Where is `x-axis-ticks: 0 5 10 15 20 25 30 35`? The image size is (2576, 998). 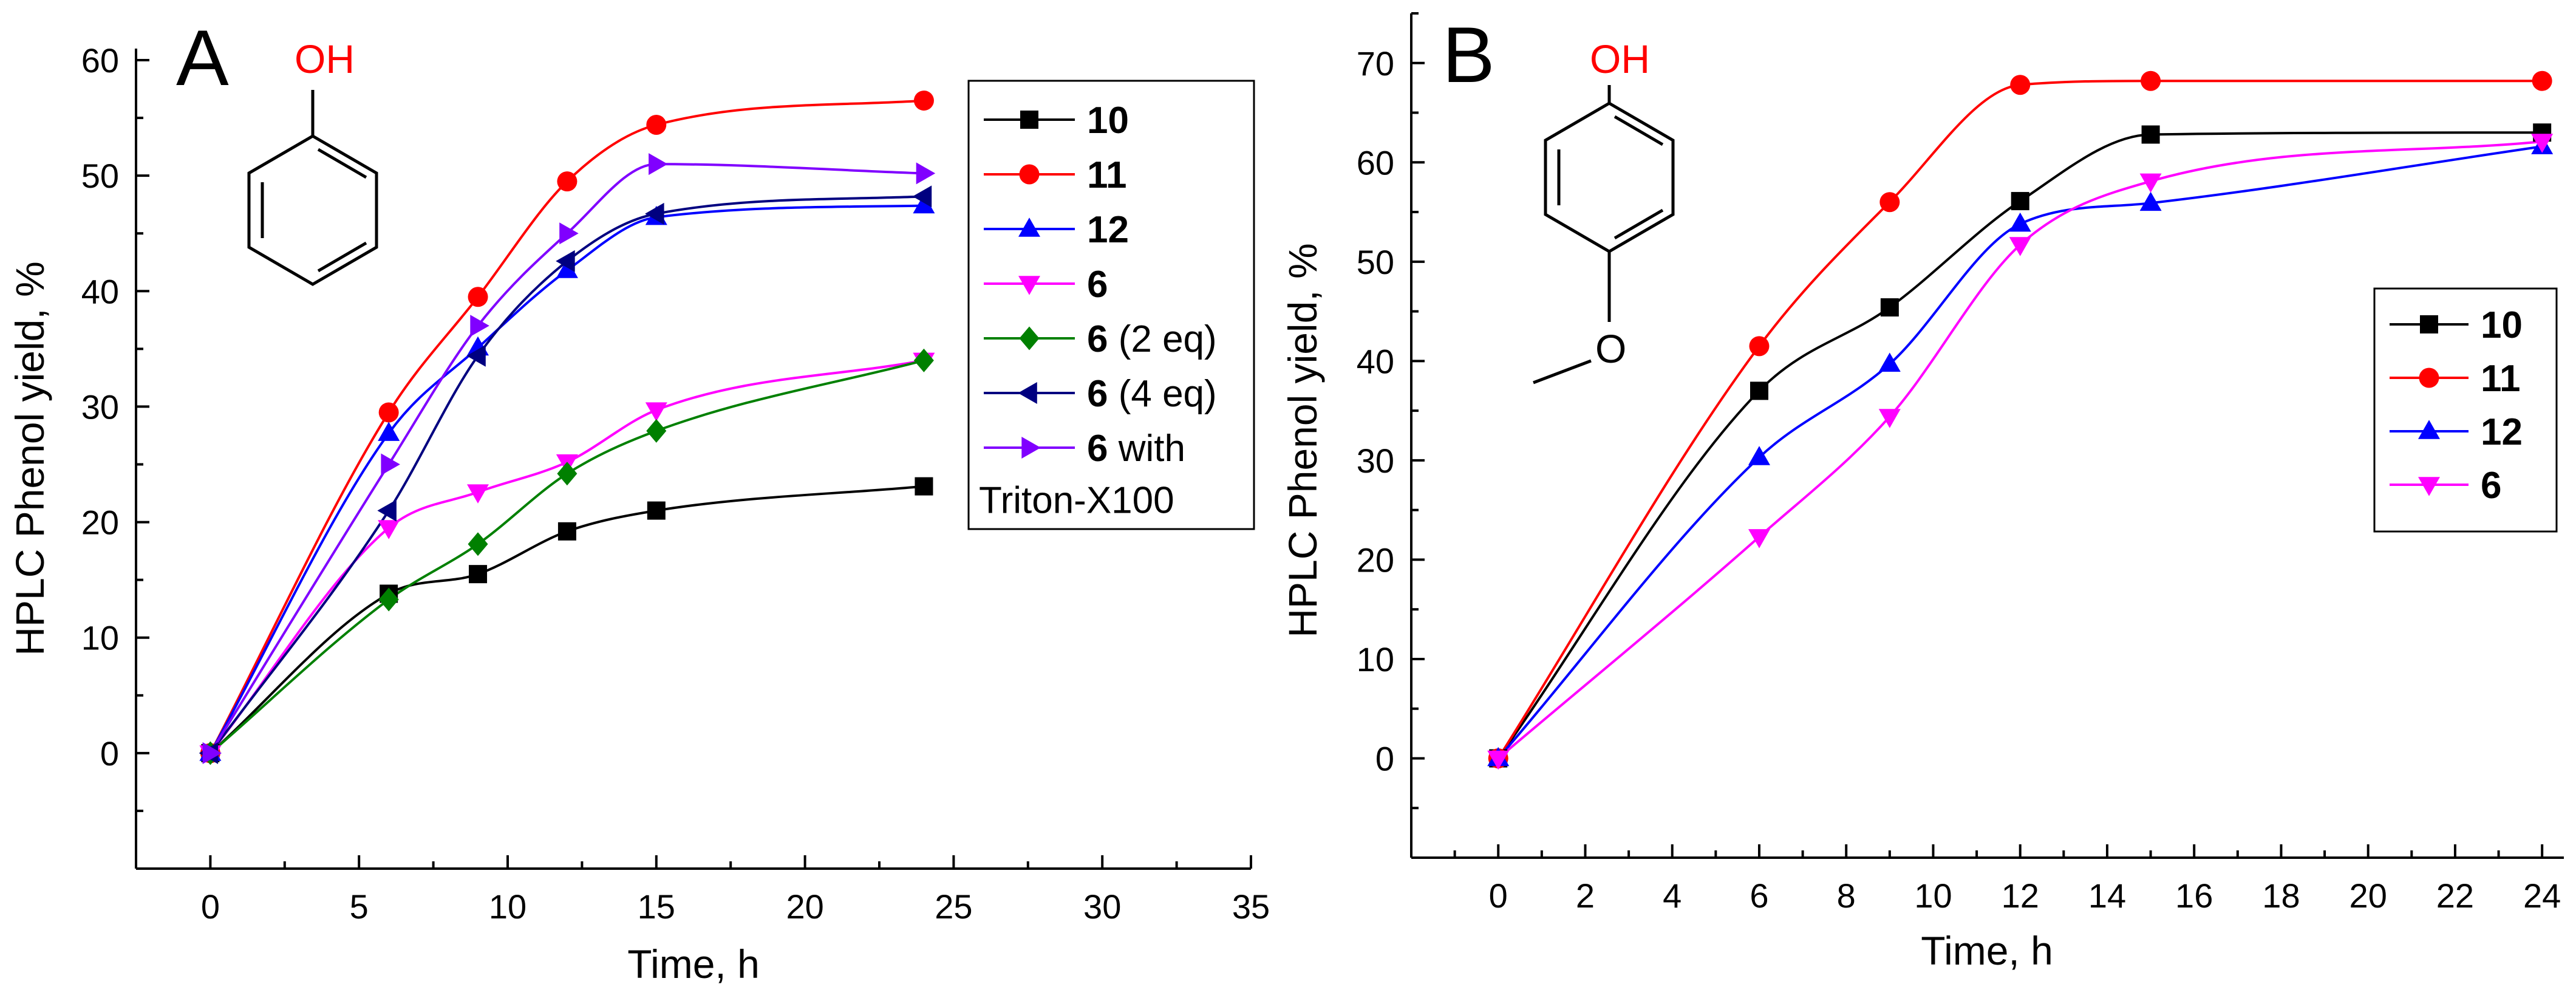 x-axis-ticks: 0 5 10 15 20 25 30 35 is located at coordinates (702, 890).